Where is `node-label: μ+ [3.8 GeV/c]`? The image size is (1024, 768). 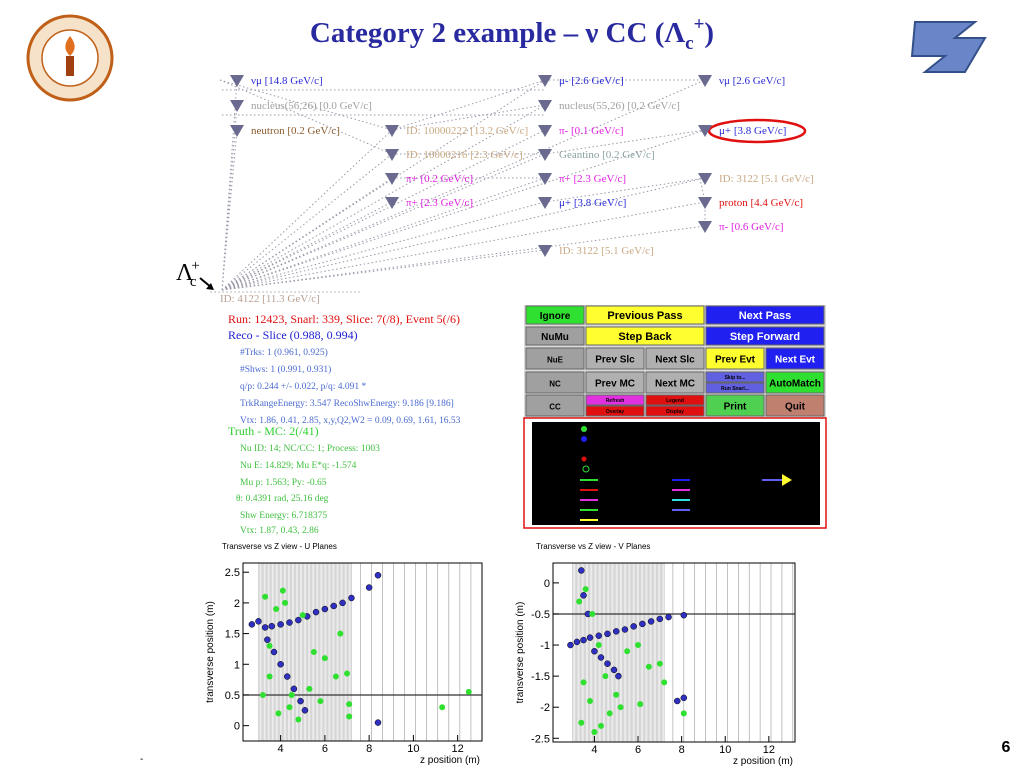 node-label: μ+ [3.8 GeV/c] is located at coordinates (752, 131).